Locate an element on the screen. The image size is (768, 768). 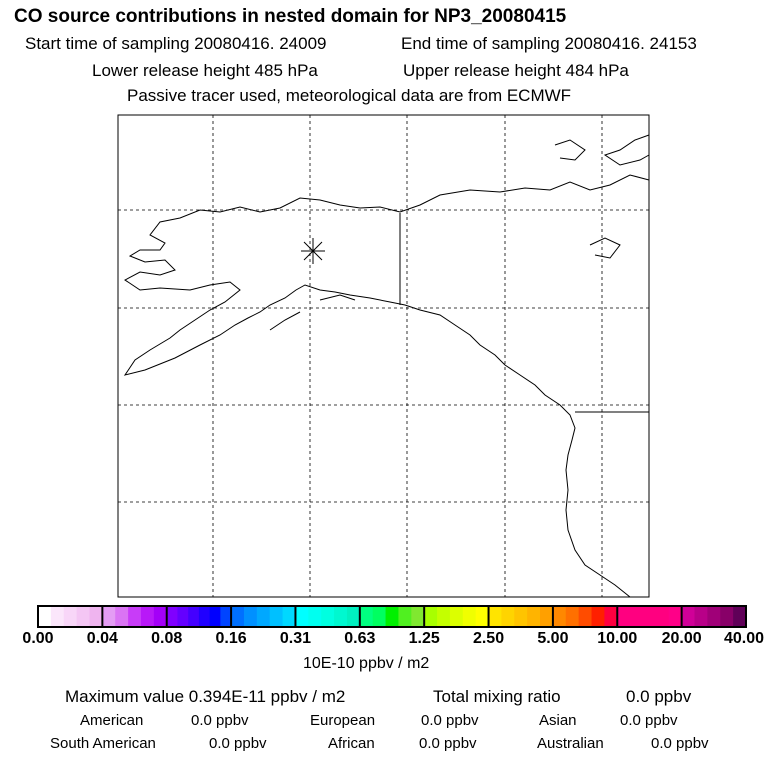
colorbar-tick-label: 0.16 is located at coordinates (231, 638).